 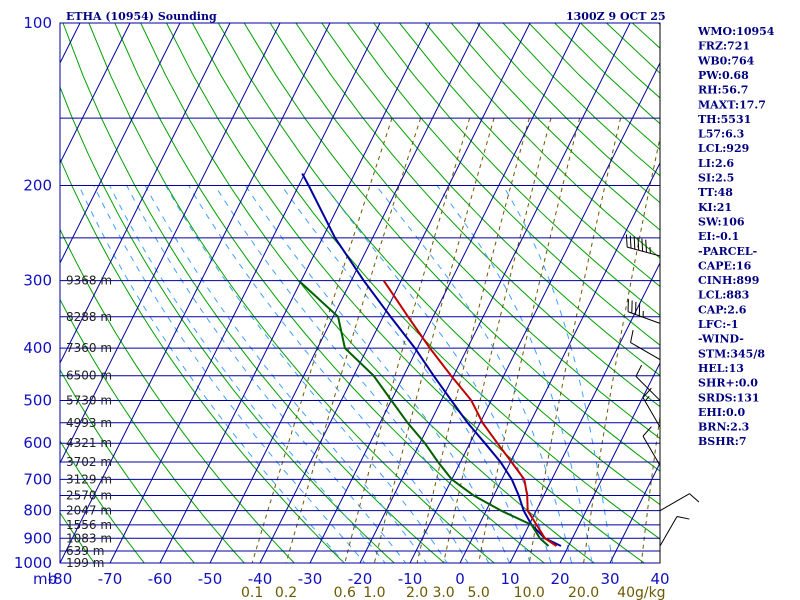 What do you see at coordinates (470, 413) in the screenshot?
I see `temperature-trace` at bounding box center [470, 413].